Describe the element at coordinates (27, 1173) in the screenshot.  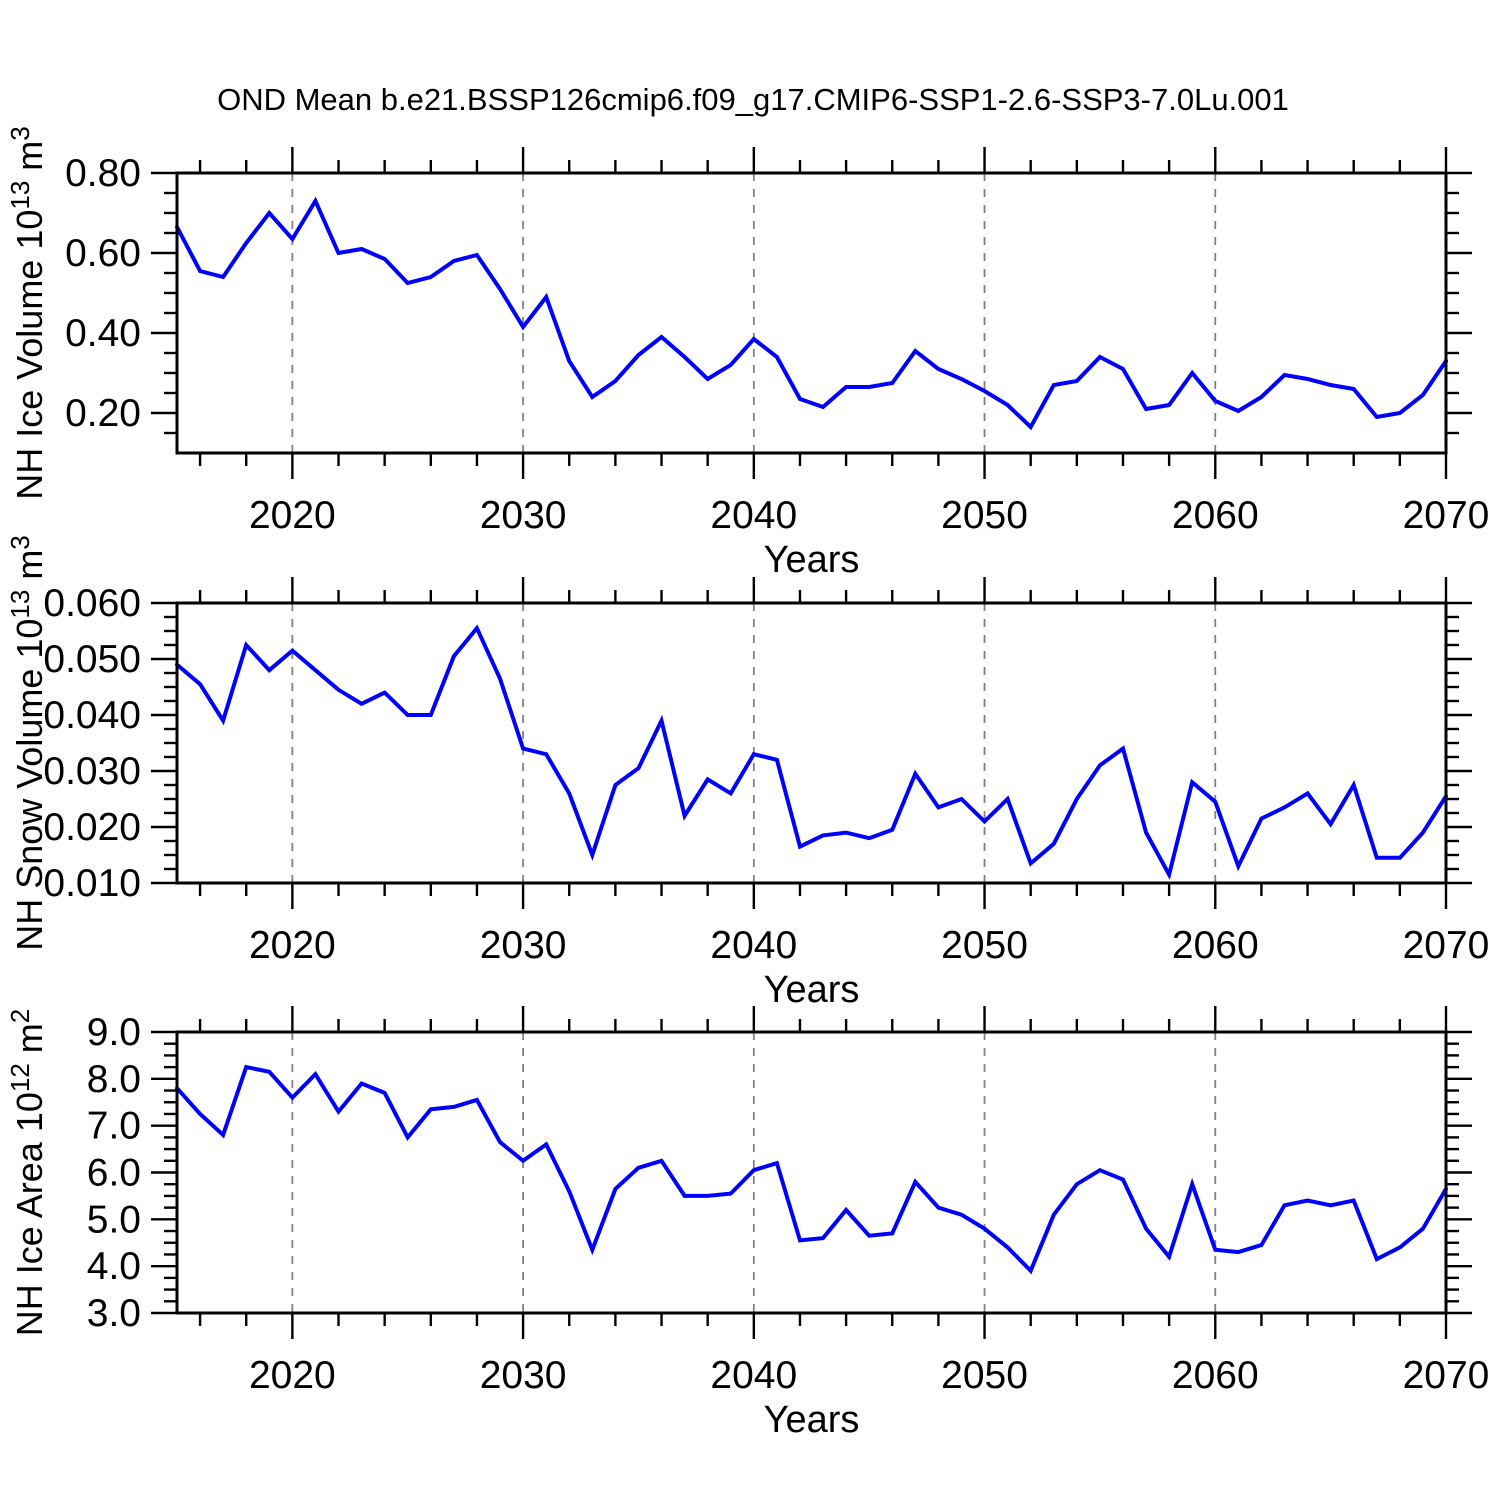
I see `y-axis-title: NH Ice Area 1012 m2` at that location.